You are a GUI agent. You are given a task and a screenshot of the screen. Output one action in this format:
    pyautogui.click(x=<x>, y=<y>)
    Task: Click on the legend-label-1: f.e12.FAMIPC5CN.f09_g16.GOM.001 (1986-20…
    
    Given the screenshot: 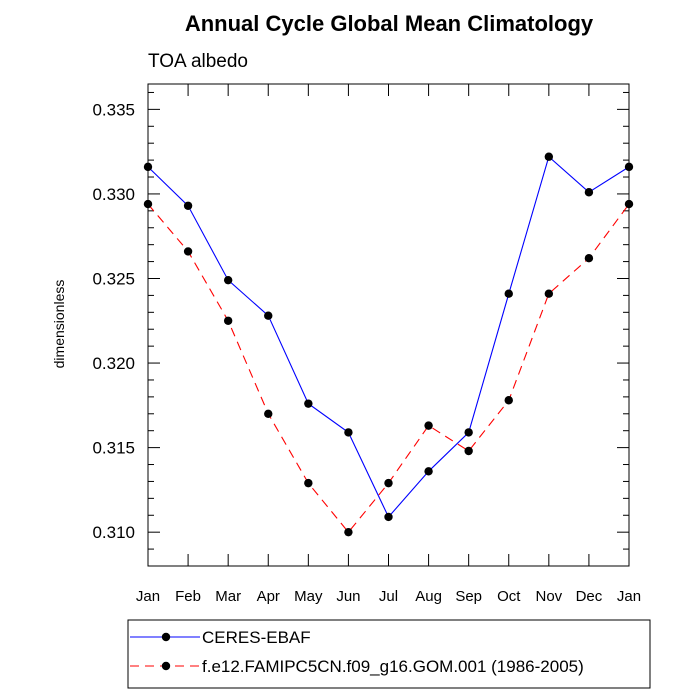 What is the action you would take?
    pyautogui.click(x=393, y=666)
    